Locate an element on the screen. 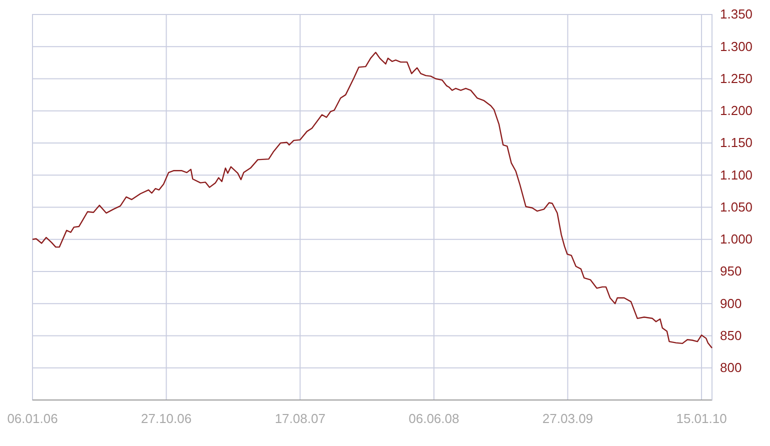 The width and height of the screenshot is (770, 446). y-tick-label: 1.050 is located at coordinates (736, 206).